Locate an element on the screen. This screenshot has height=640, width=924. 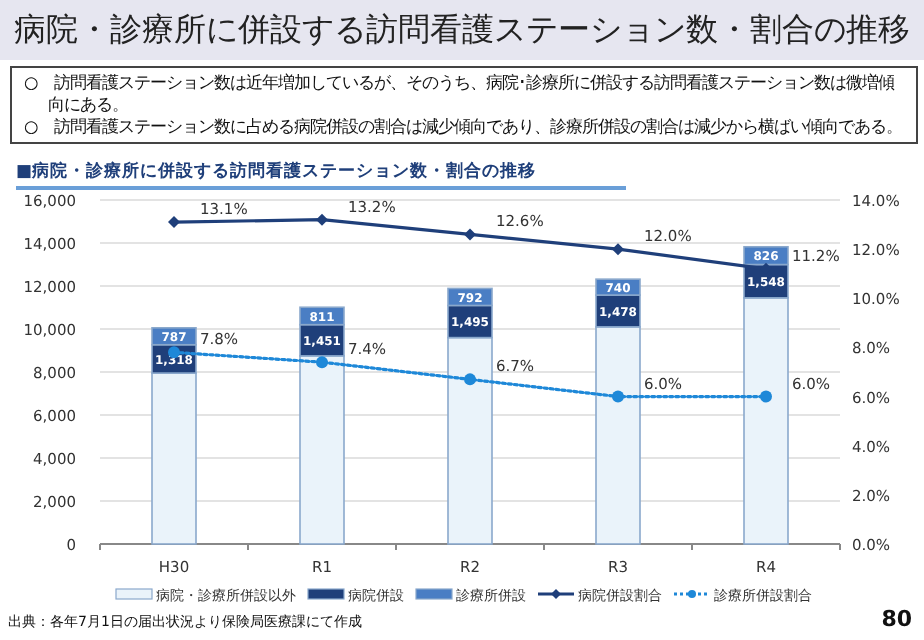
text: ○ 訪問看護ステーション数は近年増加しているが、そのうち、病院･診療所に併設する訪問看護ステーション数は微増傾向にある。 is located at coordinates (460, 94).